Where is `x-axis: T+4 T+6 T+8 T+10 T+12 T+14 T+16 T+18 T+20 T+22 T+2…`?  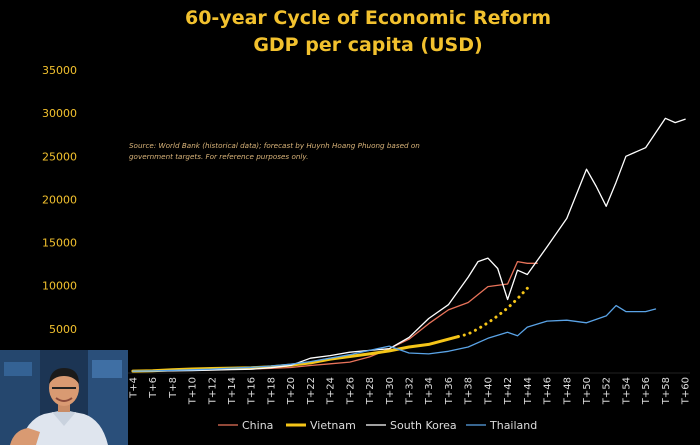
x-axis: T+4 T+6 T+8 T+10 T+12 T+14 T+16 T+18 T+20 T+22 T+2… is located at coordinates (410, 388).